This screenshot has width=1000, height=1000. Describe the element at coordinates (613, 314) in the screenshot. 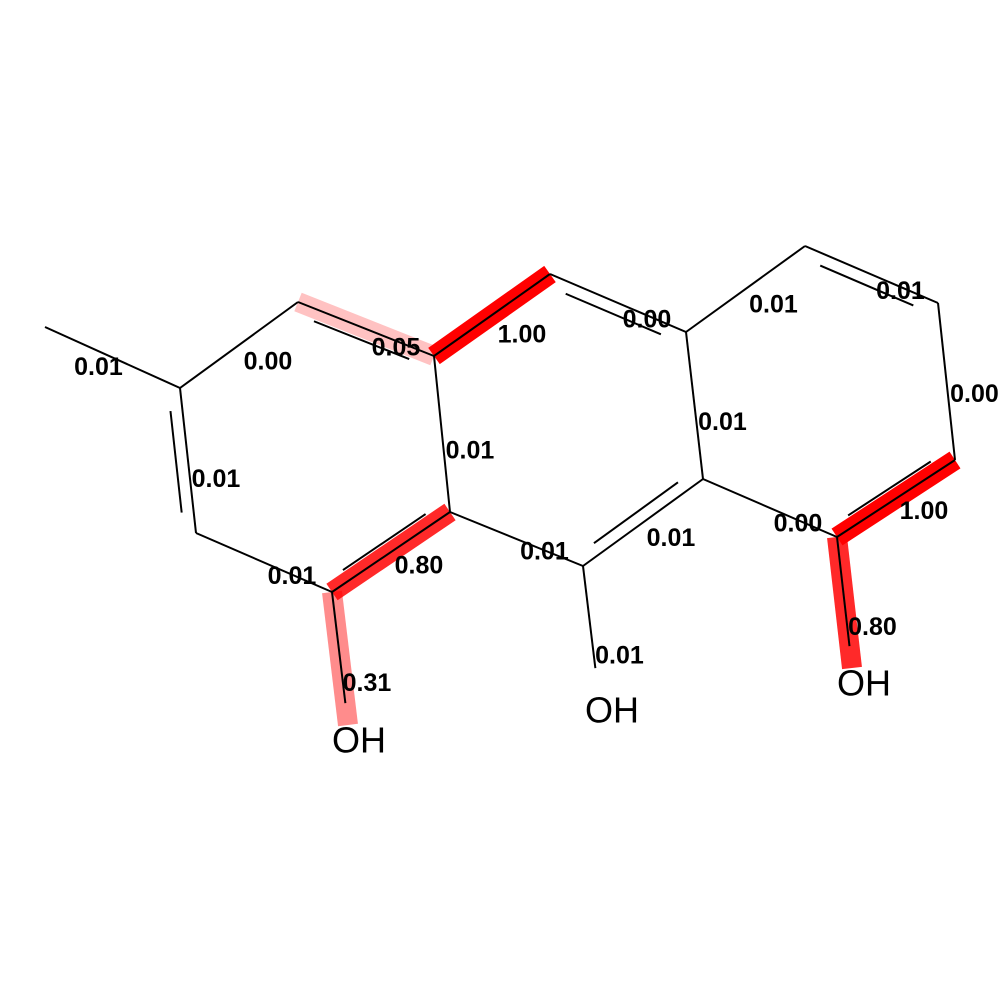

I see `bond-inner-b_b1b2` at that location.